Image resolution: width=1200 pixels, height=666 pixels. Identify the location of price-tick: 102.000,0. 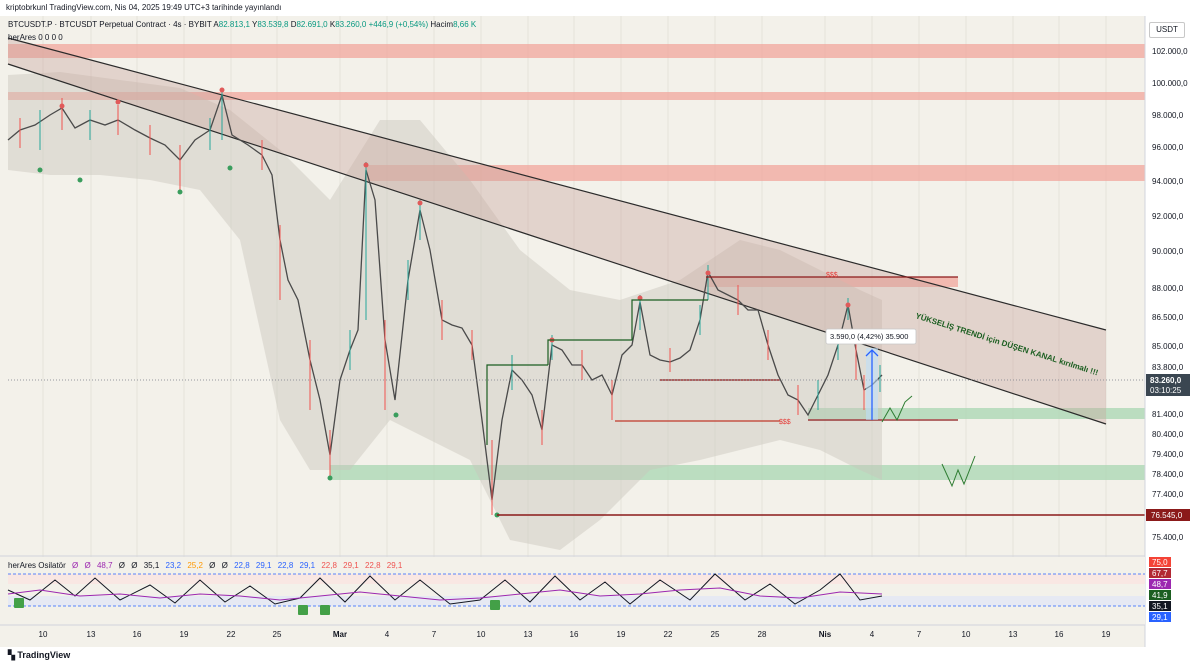
(1170, 51).